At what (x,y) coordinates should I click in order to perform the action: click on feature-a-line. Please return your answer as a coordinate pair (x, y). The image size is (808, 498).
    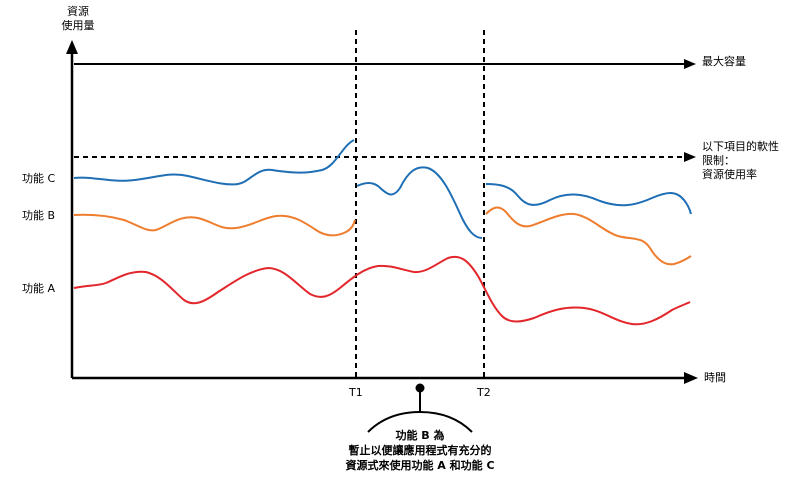
    Looking at the image, I should click on (382, 290).